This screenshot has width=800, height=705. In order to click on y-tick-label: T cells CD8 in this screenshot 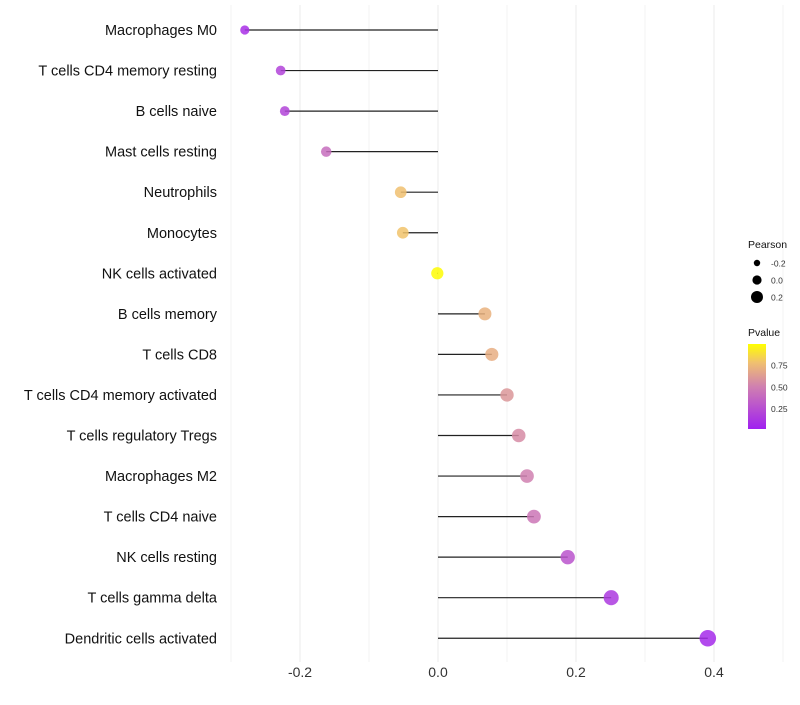, I will do `click(179, 355)`.